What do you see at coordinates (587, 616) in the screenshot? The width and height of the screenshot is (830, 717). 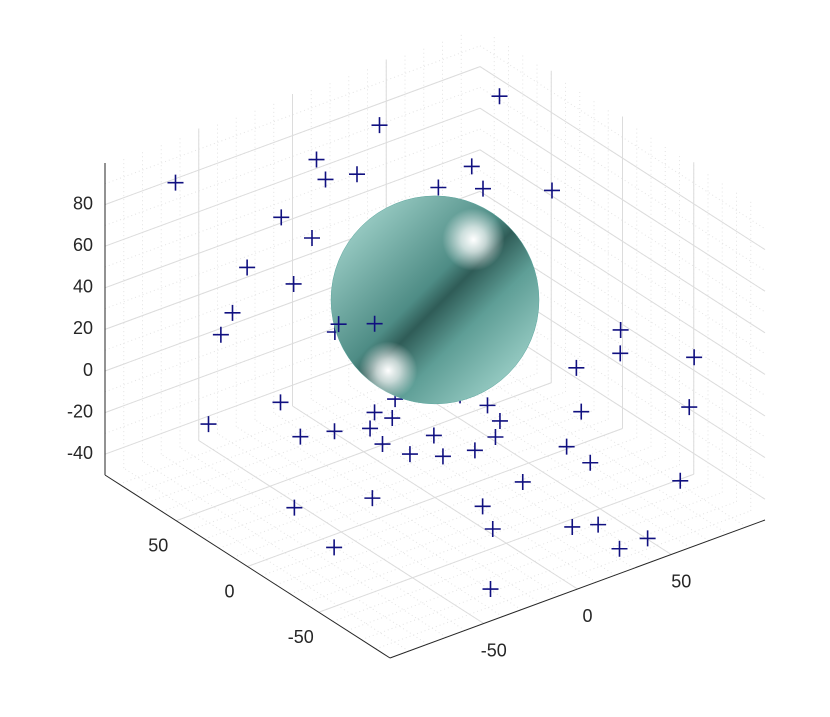 I see `x-tick-label: 0` at bounding box center [587, 616].